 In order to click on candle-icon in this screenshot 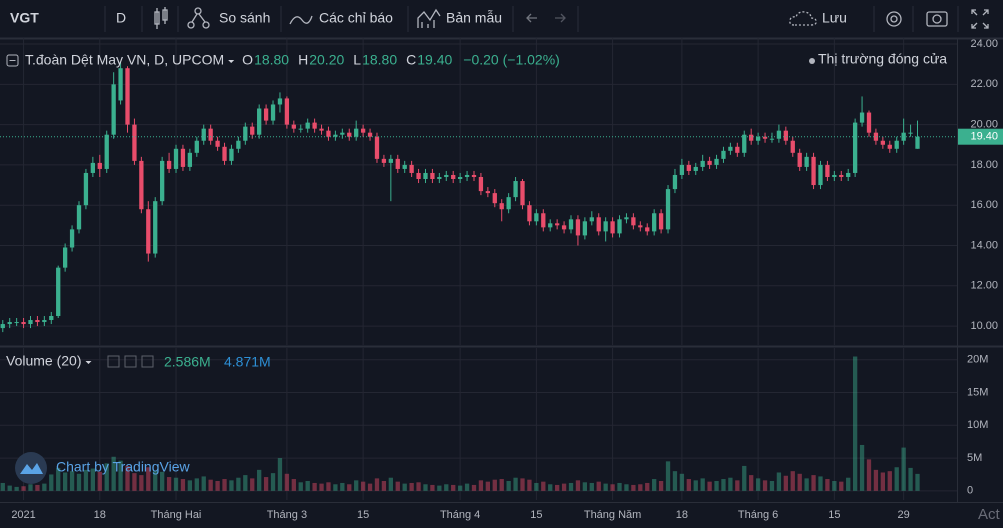, I will do `click(161, 18)`.